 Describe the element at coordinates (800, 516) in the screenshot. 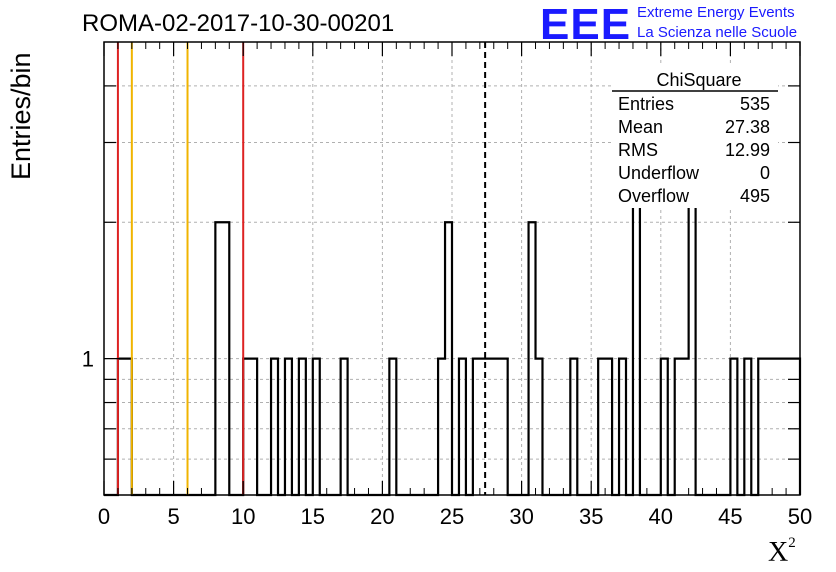

I see `x-tick-label: 50` at that location.